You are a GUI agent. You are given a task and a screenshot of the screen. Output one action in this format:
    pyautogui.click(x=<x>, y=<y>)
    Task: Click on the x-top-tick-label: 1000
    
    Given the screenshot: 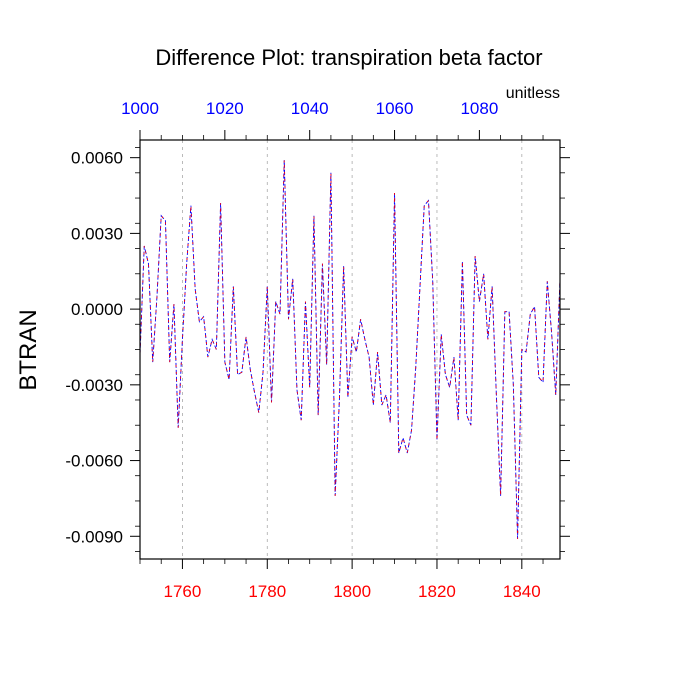 What is the action you would take?
    pyautogui.click(x=140, y=108)
    